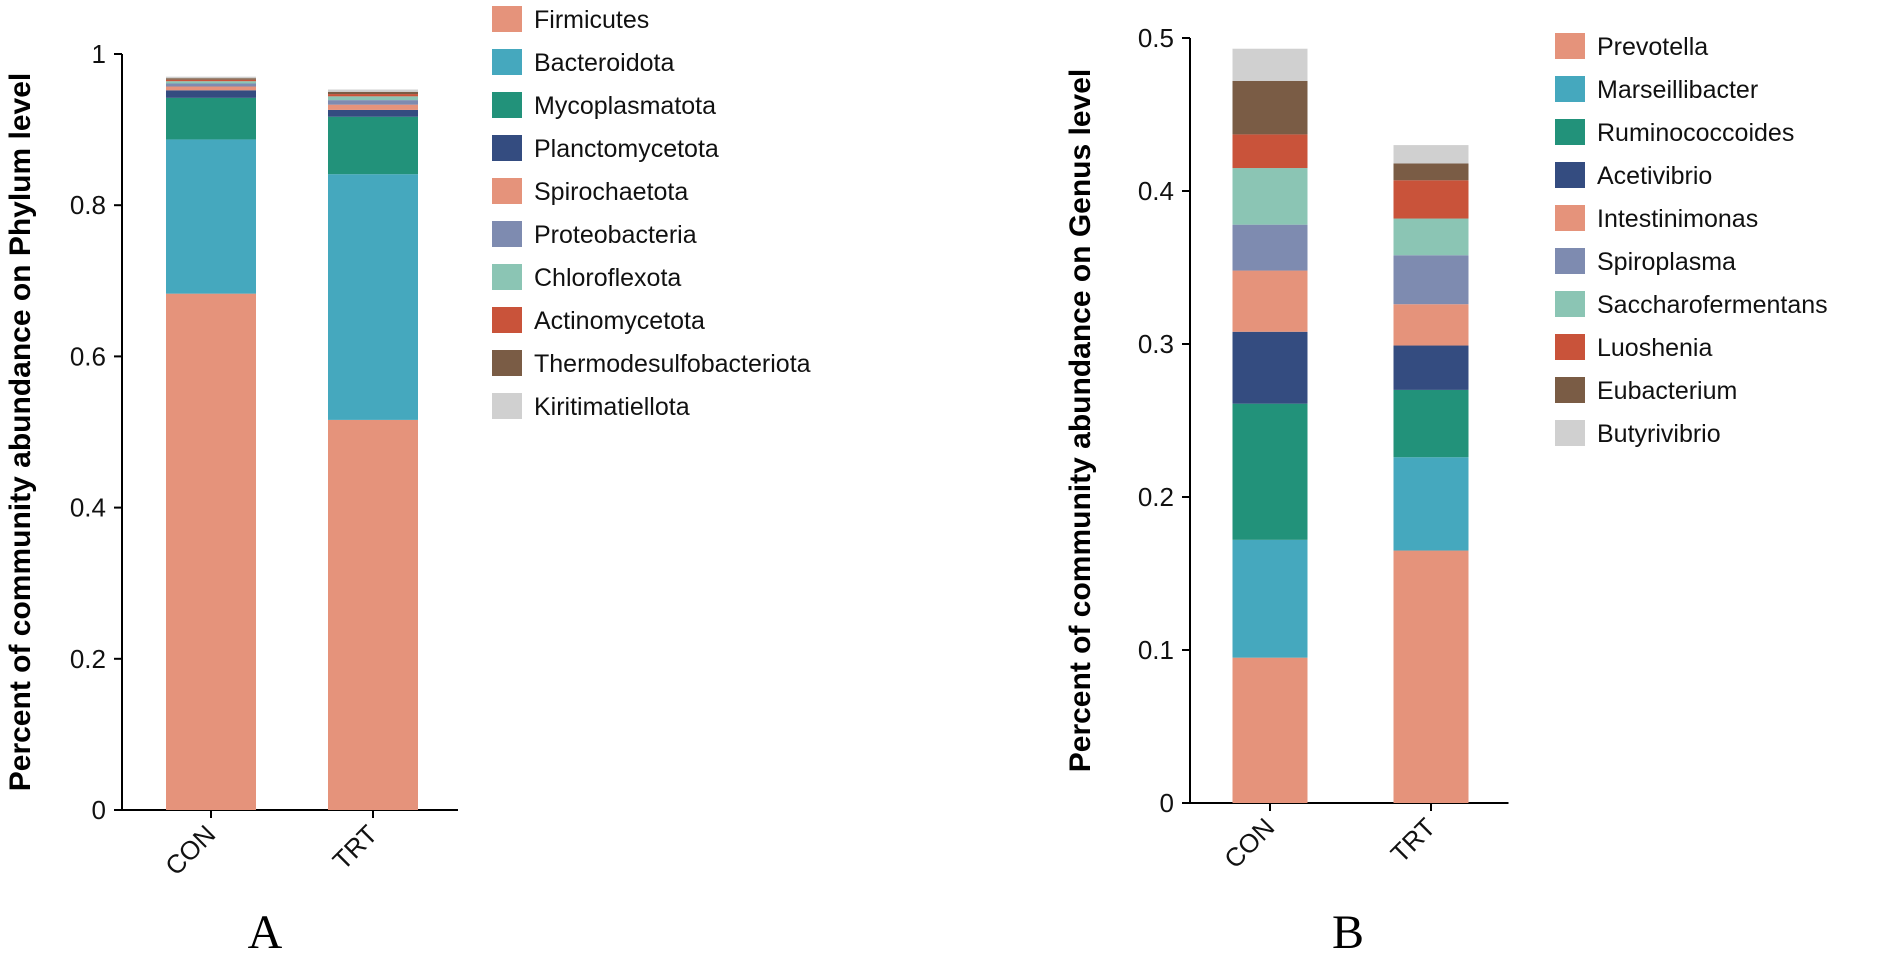  What do you see at coordinates (1156, 344) in the screenshot?
I see `y-tick-label: 0.3` at bounding box center [1156, 344].